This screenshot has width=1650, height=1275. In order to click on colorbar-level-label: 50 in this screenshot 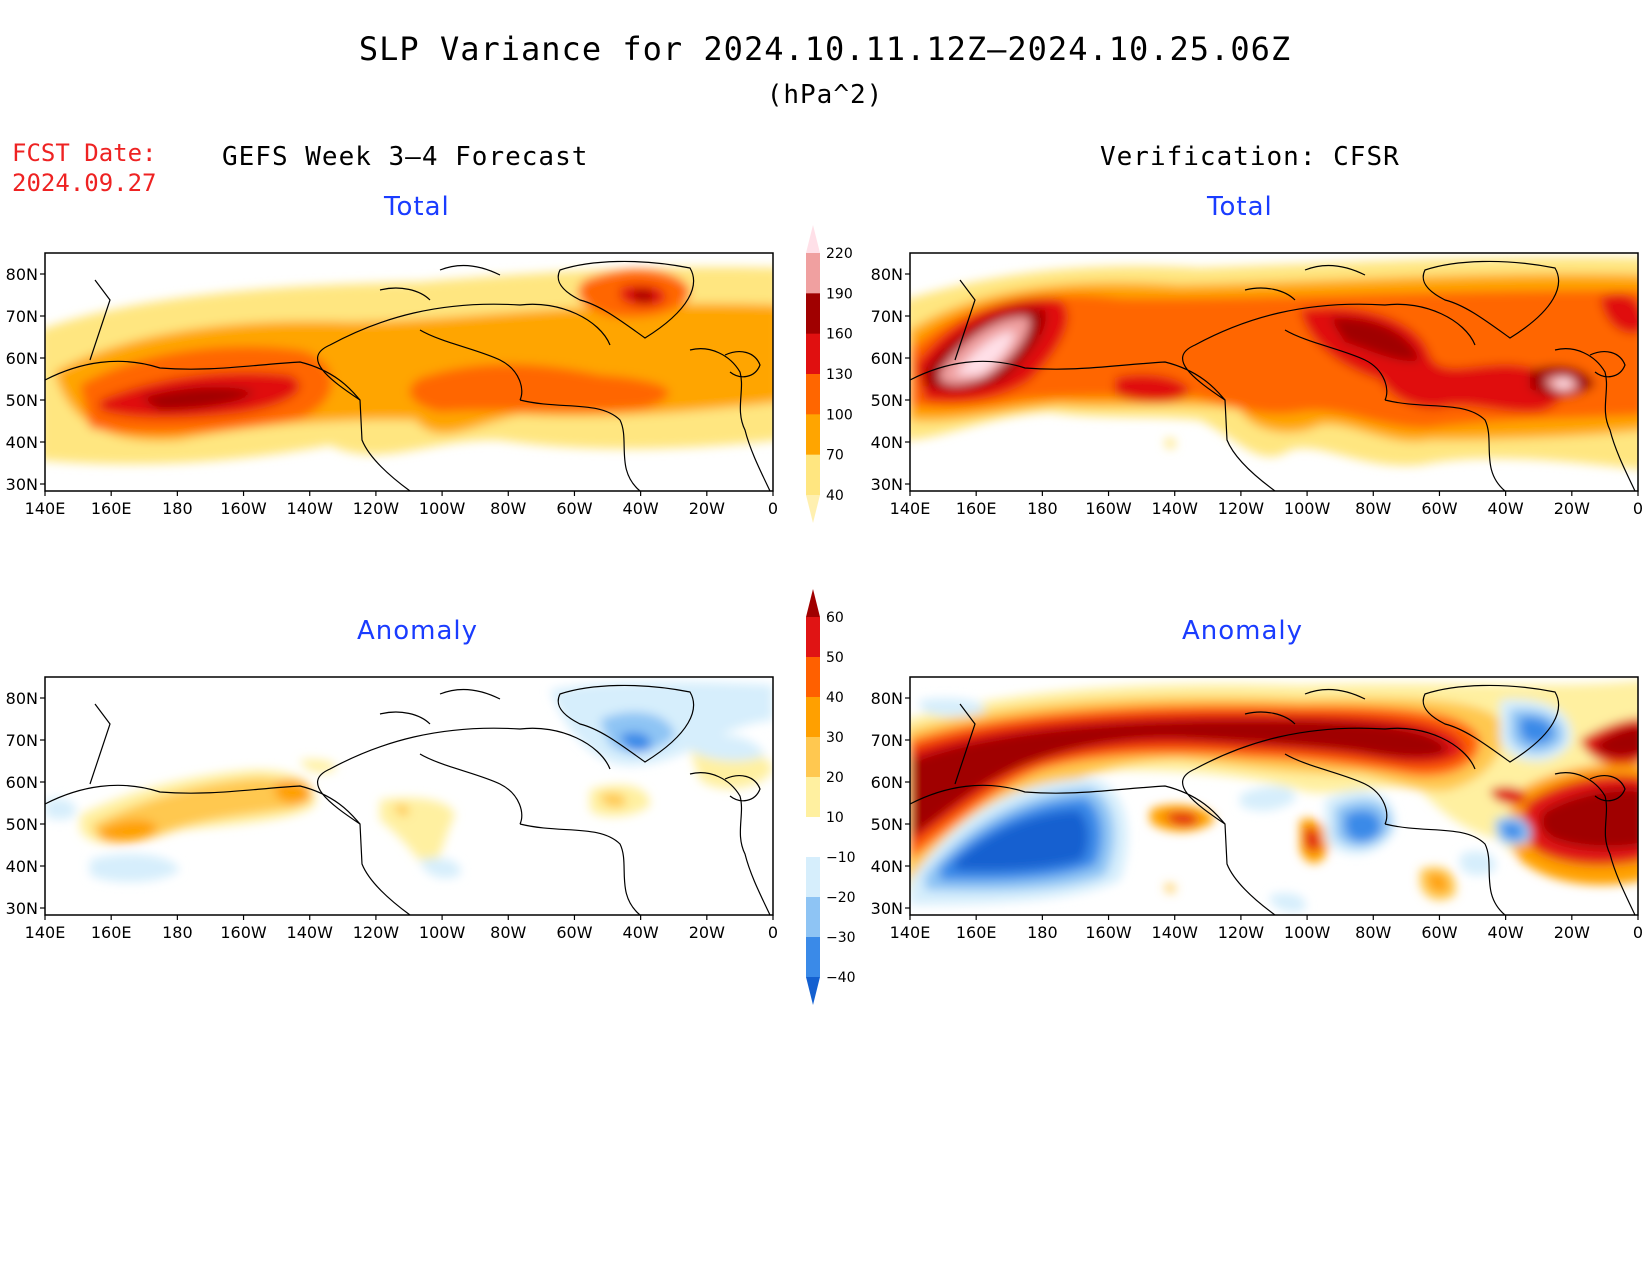, I will do `click(835, 658)`.